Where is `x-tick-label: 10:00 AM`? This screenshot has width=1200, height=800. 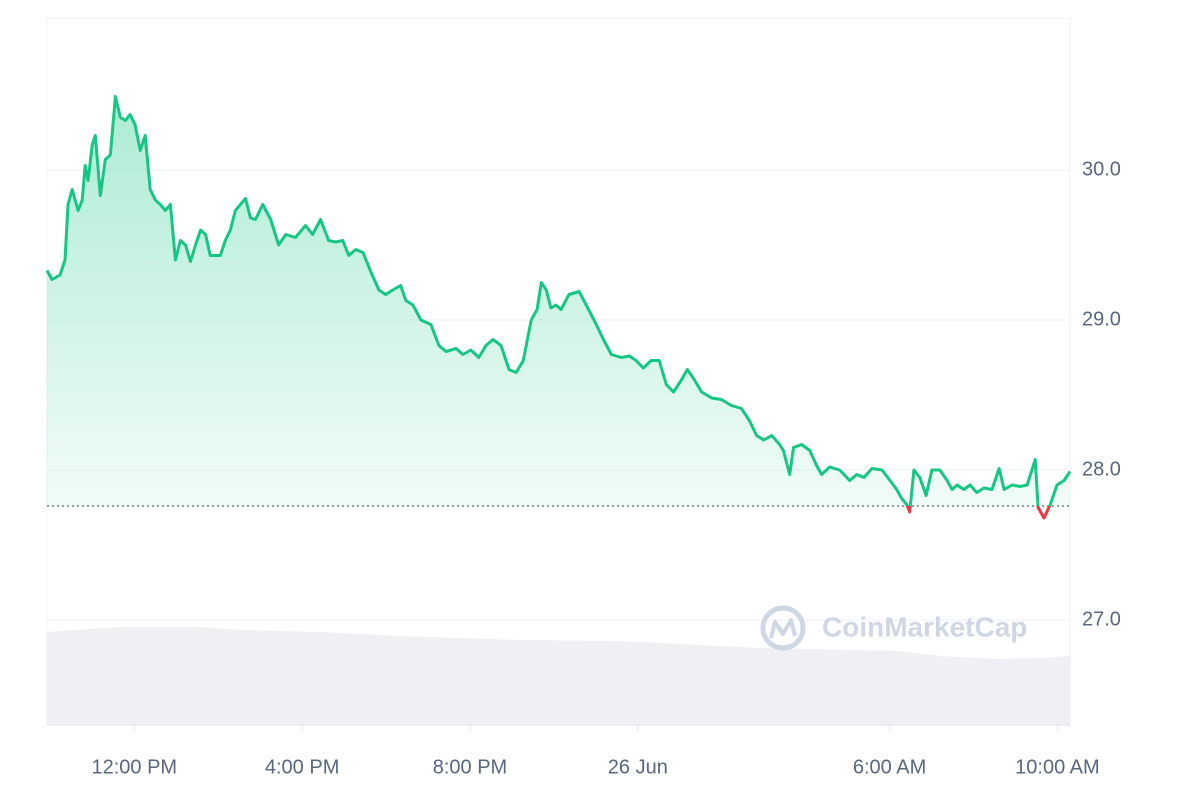 x-tick-label: 10:00 AM is located at coordinates (1057, 767).